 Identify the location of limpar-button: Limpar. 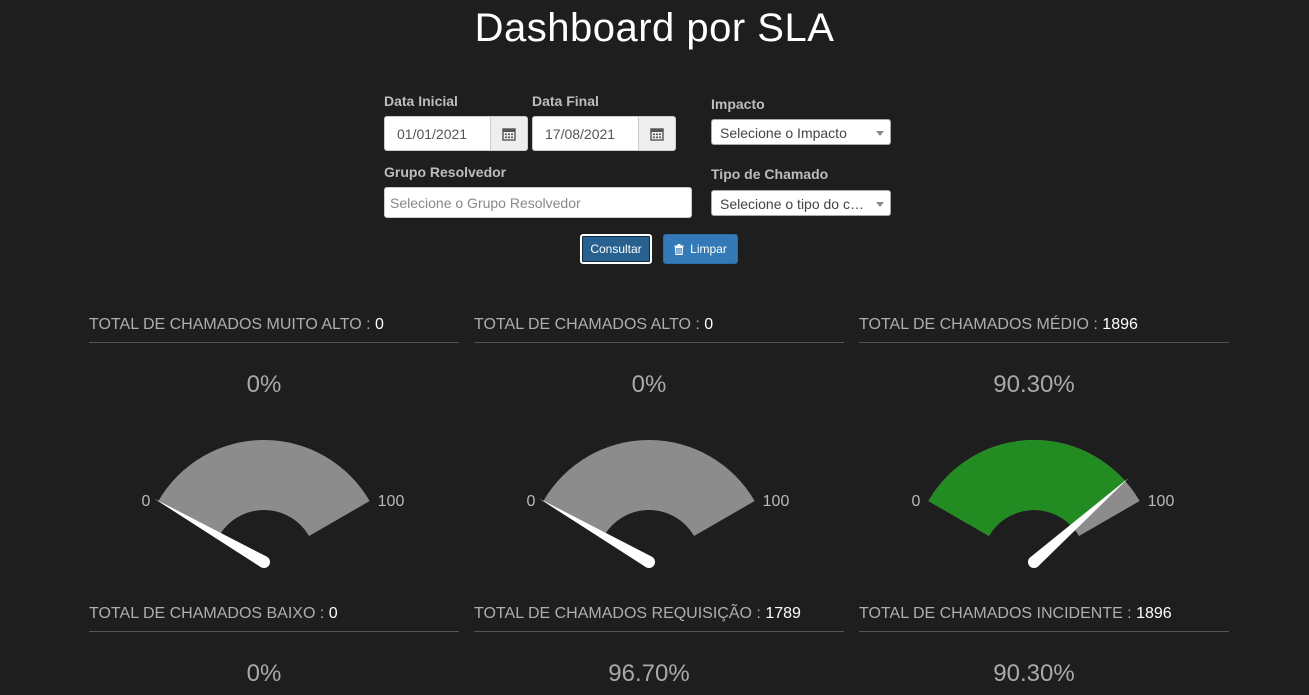
(700, 249).